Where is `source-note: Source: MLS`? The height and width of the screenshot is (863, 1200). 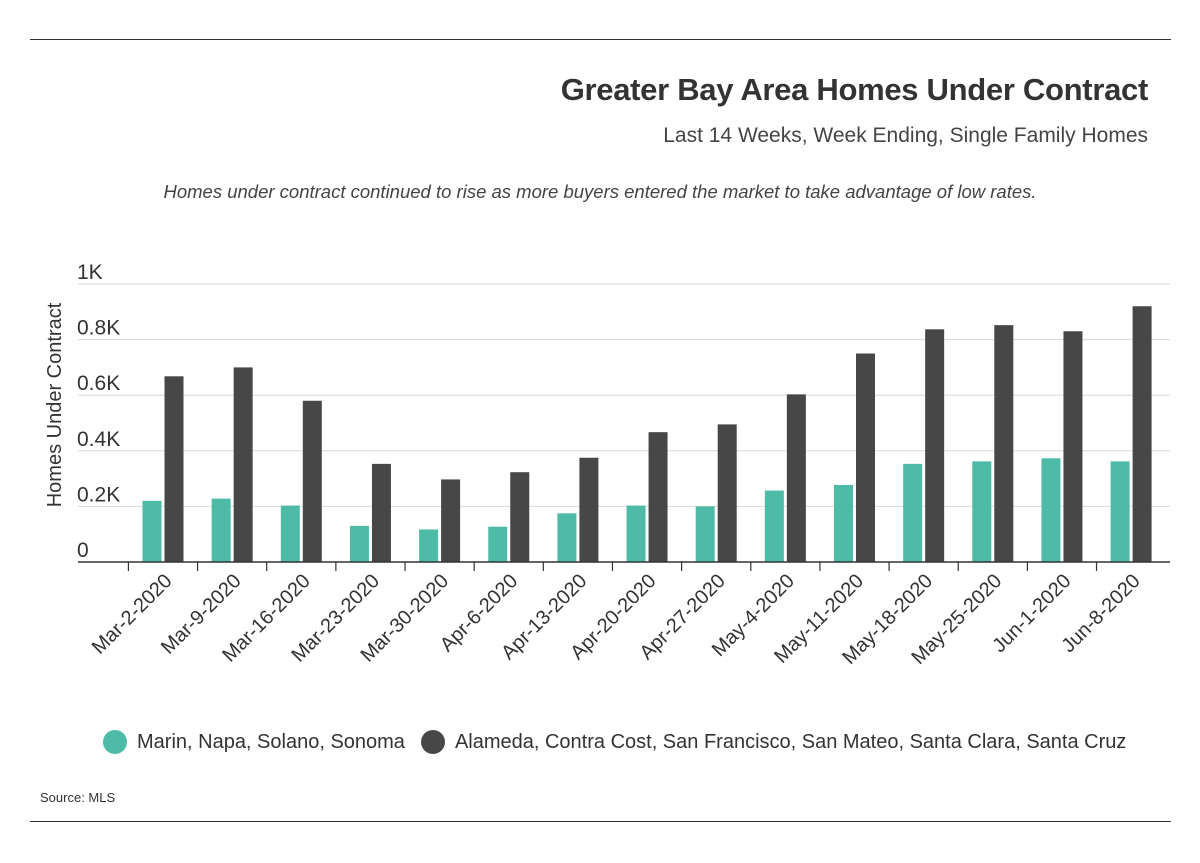
source-note: Source: MLS is located at coordinates (78, 797).